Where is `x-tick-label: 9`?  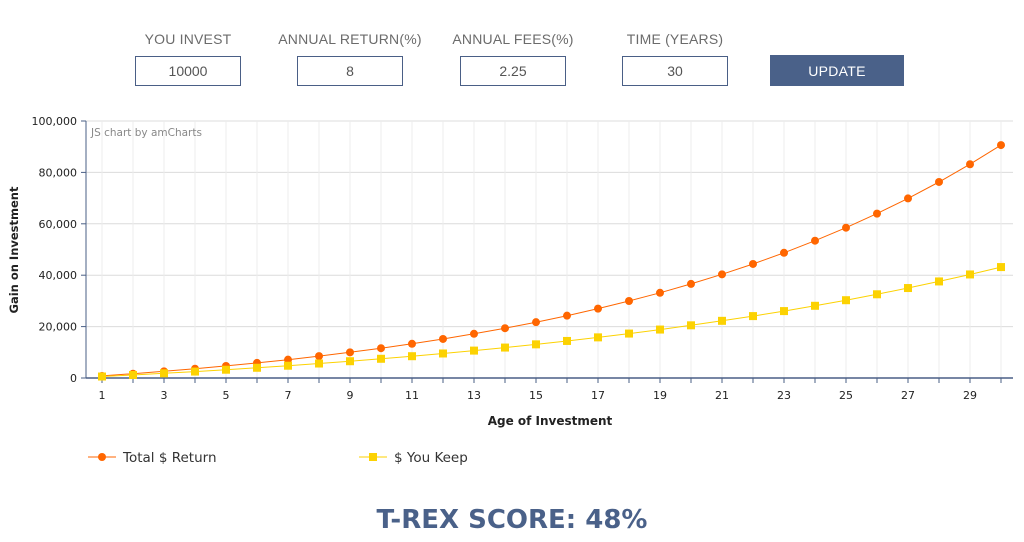 x-tick-label: 9 is located at coordinates (350, 395).